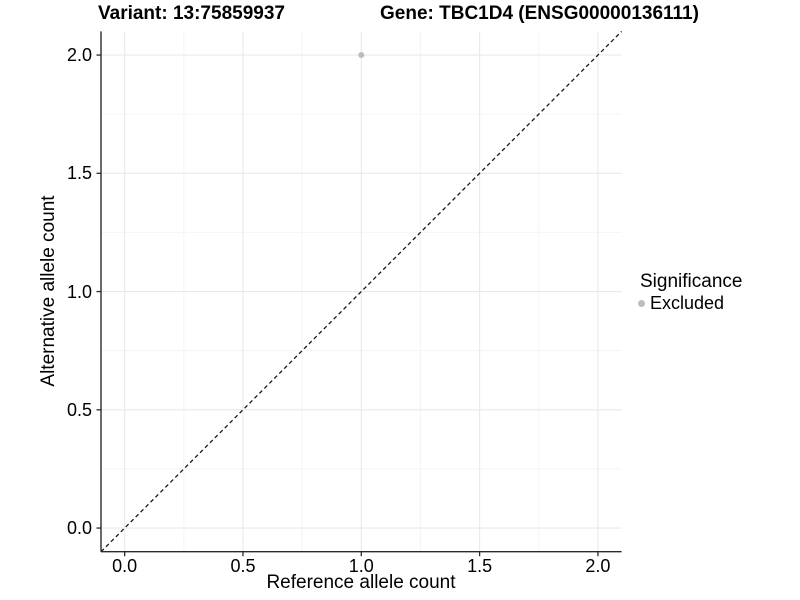 Image resolution: width=800 pixels, height=600 pixels. I want to click on x-axis-label: Reference allele count, so click(361, 582).